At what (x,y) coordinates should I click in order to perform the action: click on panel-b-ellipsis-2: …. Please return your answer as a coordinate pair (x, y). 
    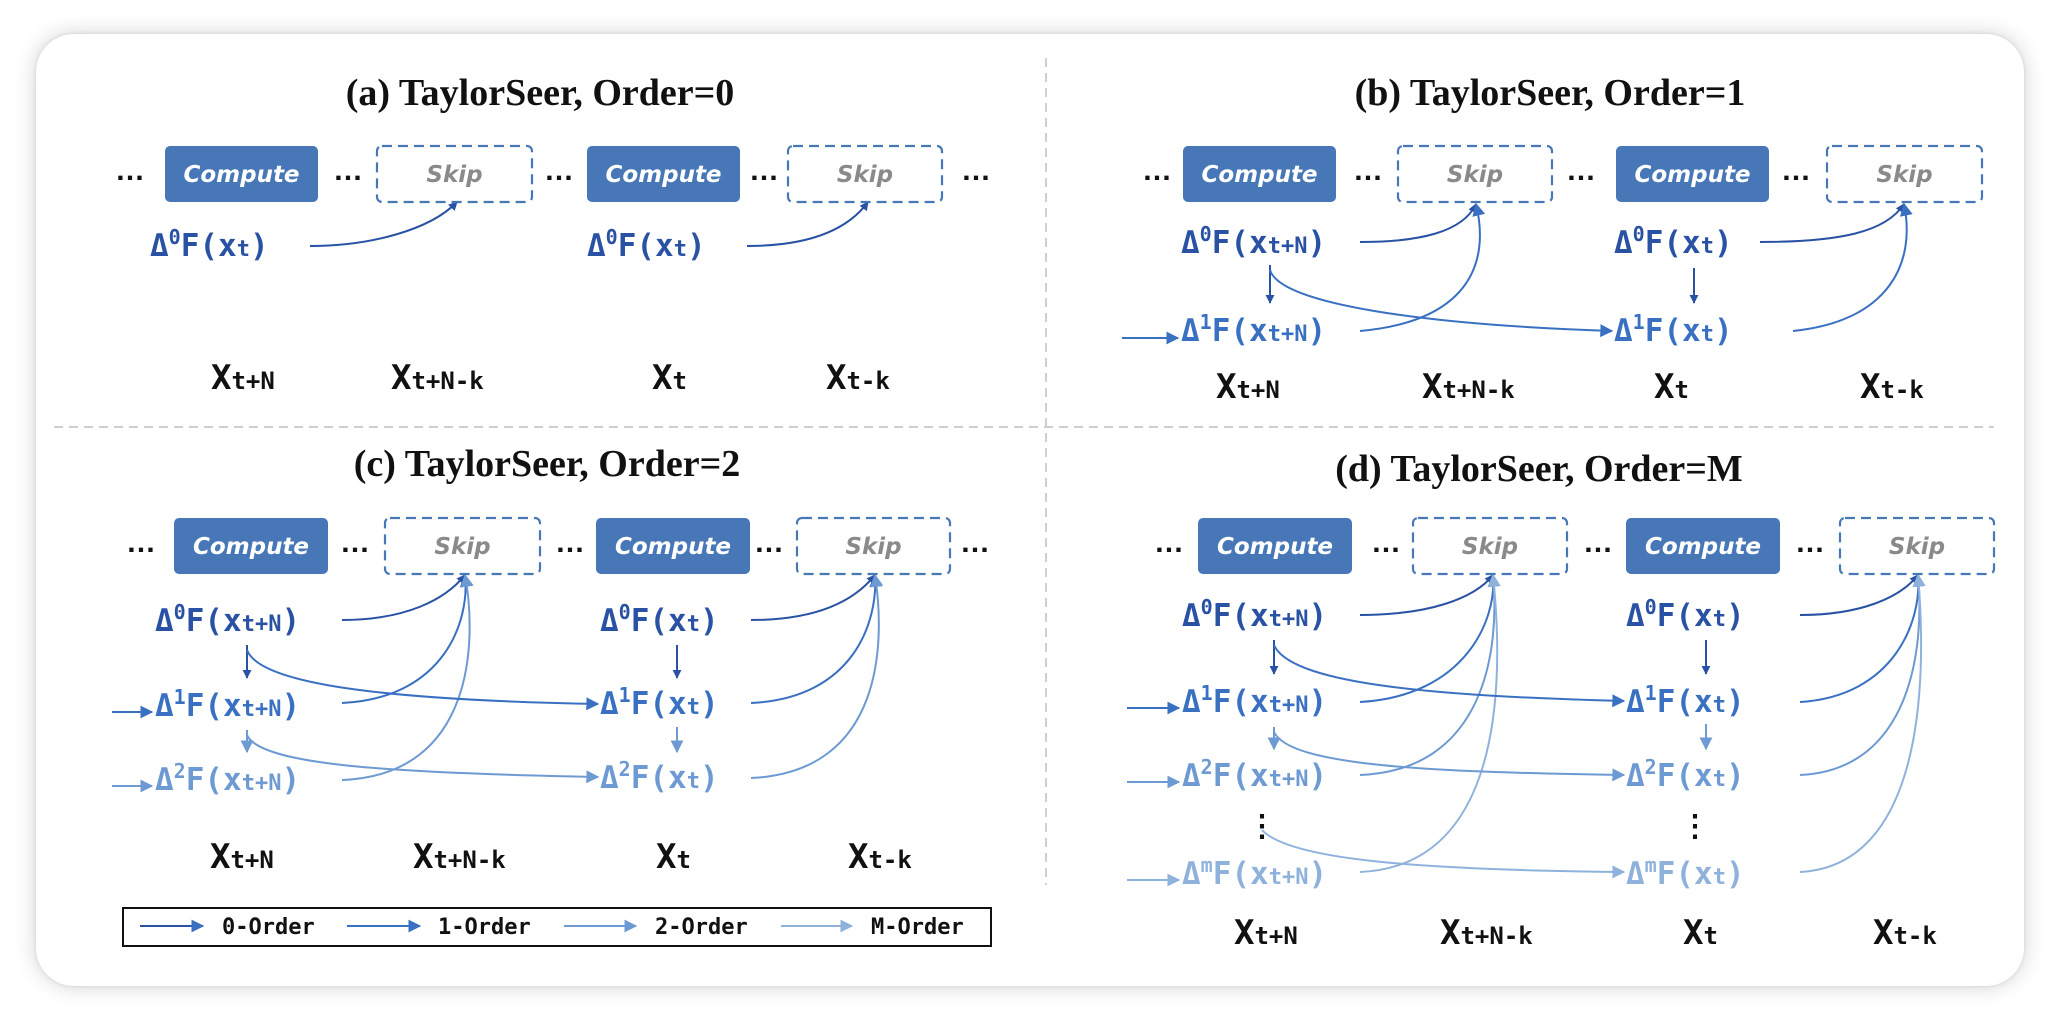
    Looking at the image, I should click on (1368, 170).